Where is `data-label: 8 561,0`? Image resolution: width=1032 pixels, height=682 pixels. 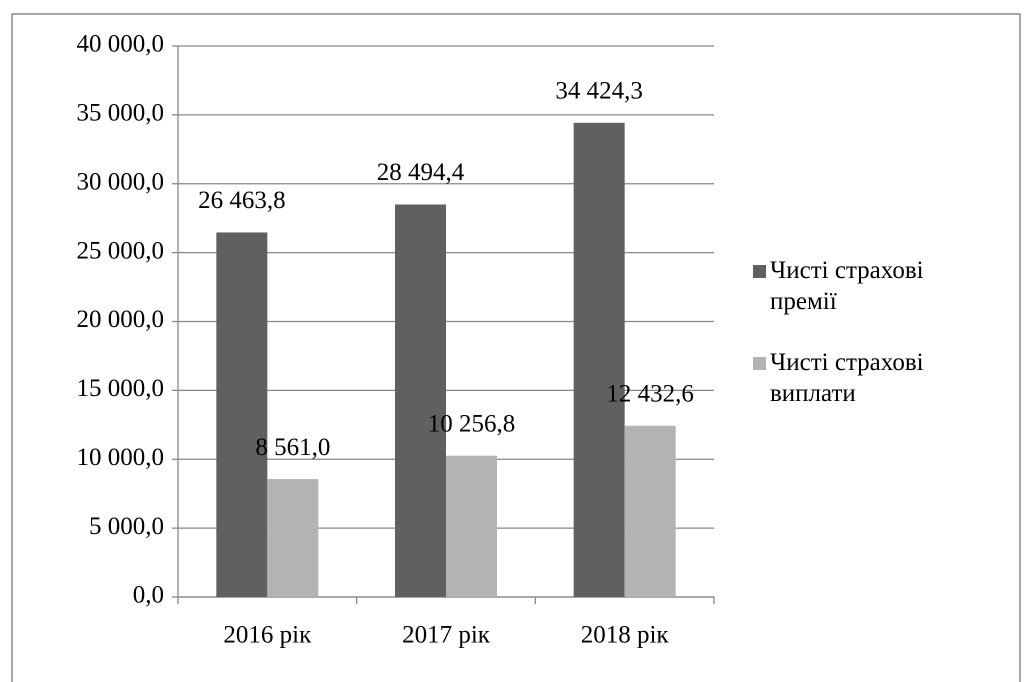 data-label: 8 561,0 is located at coordinates (292, 447).